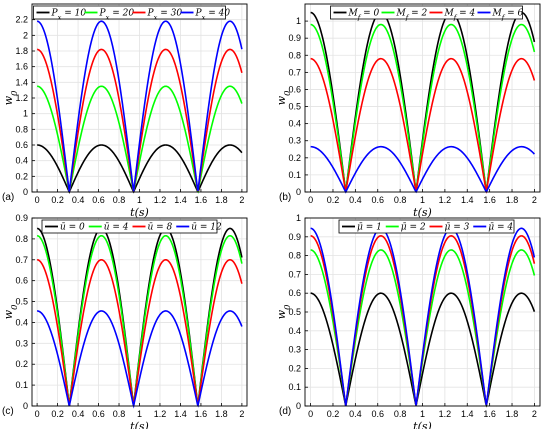 This screenshot has width=550, height=429. I want to click on legend-entry: μ̄ = 2, so click(413, 228).